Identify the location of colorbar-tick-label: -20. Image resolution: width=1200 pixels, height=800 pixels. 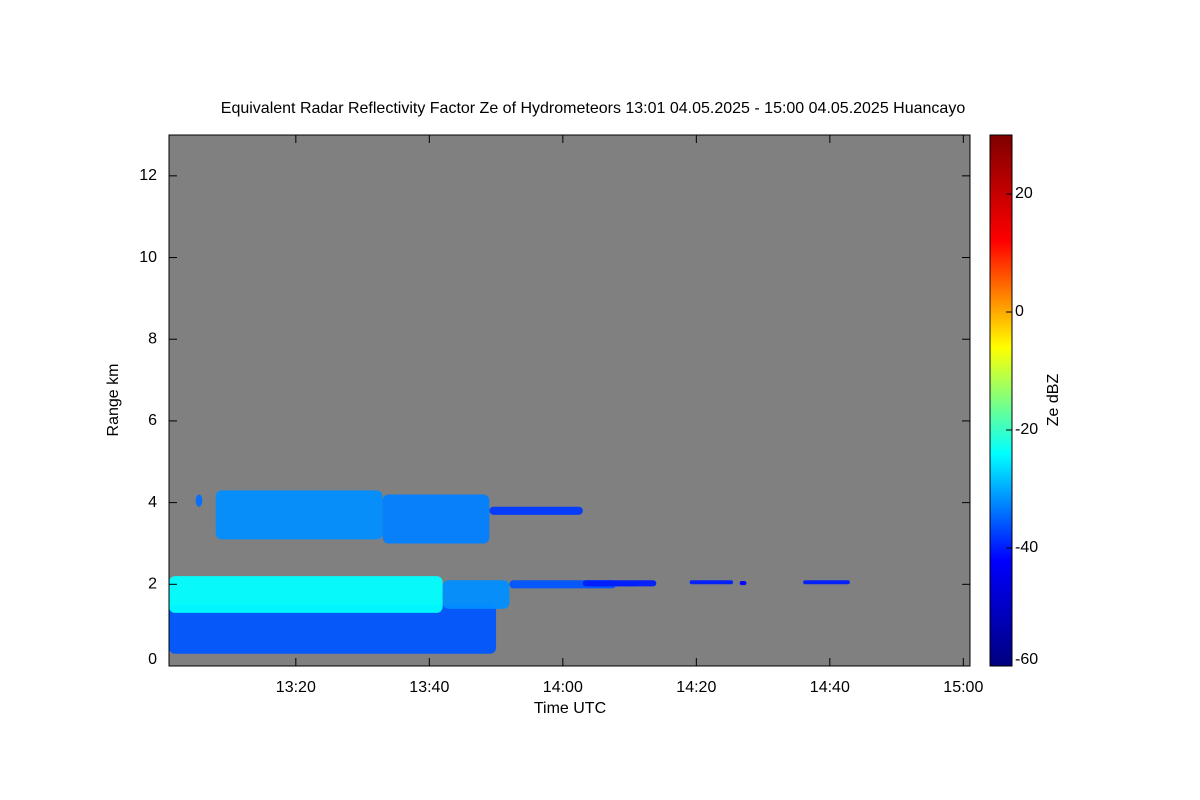
(1026, 429).